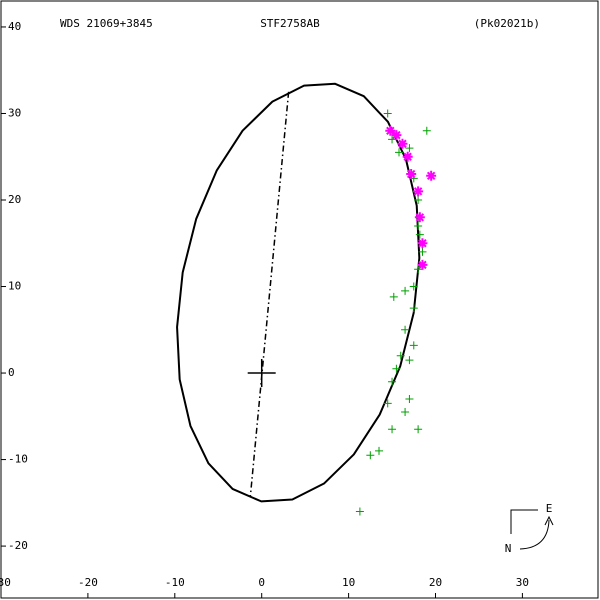  I want to click on compass-east: E, so click(549, 508).